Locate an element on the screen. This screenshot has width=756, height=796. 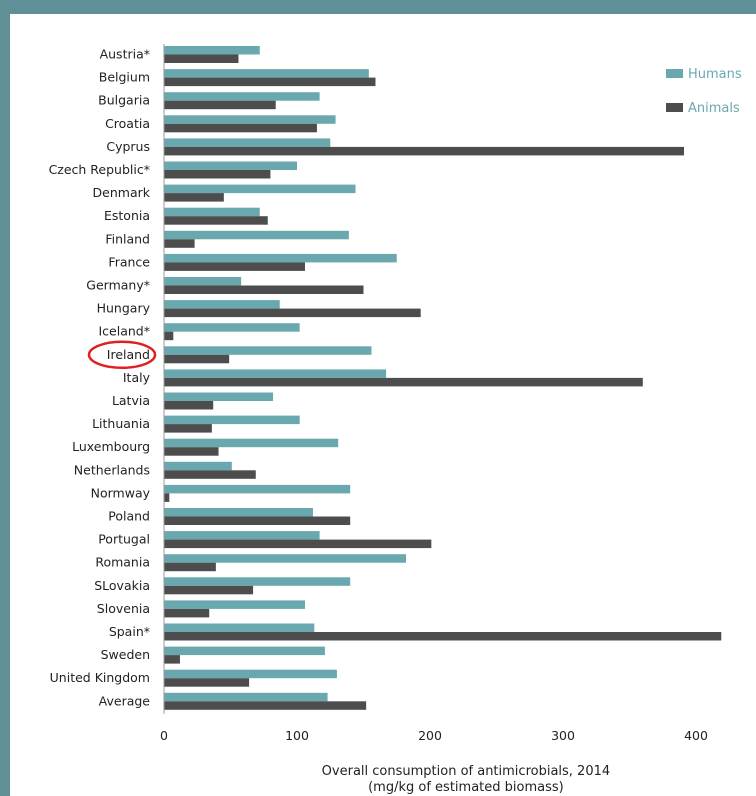
category-label: United Kingdom is located at coordinates (100, 677).